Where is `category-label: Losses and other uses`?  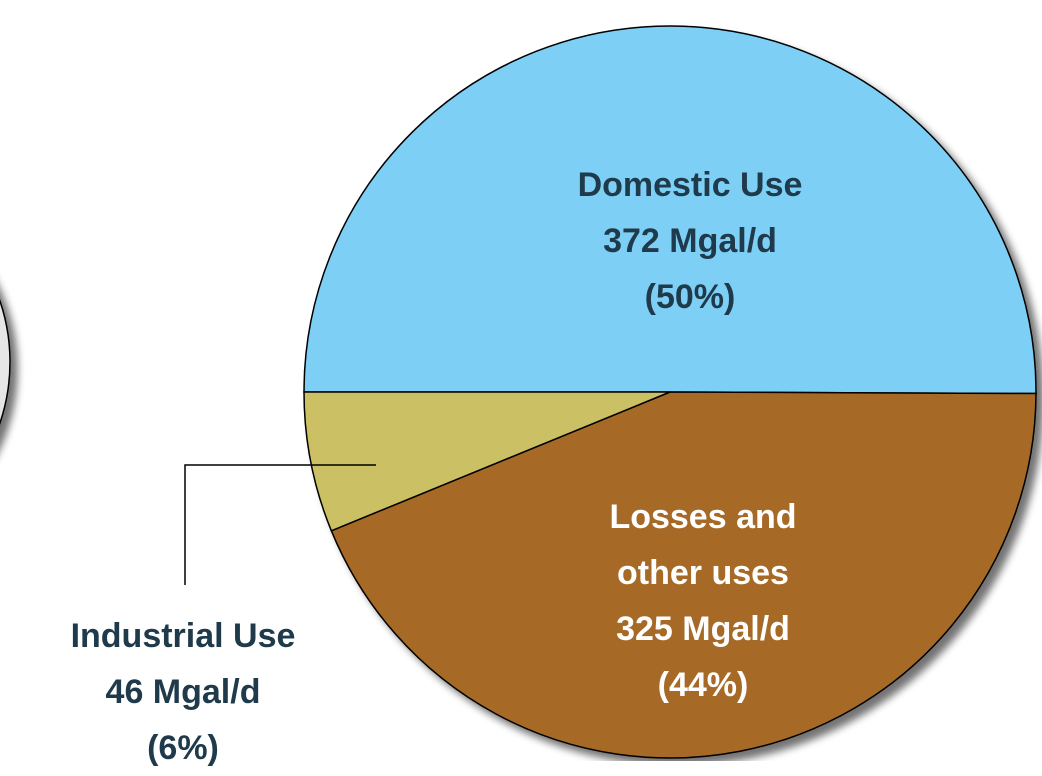
category-label: Losses and other uses is located at coordinates (703, 545).